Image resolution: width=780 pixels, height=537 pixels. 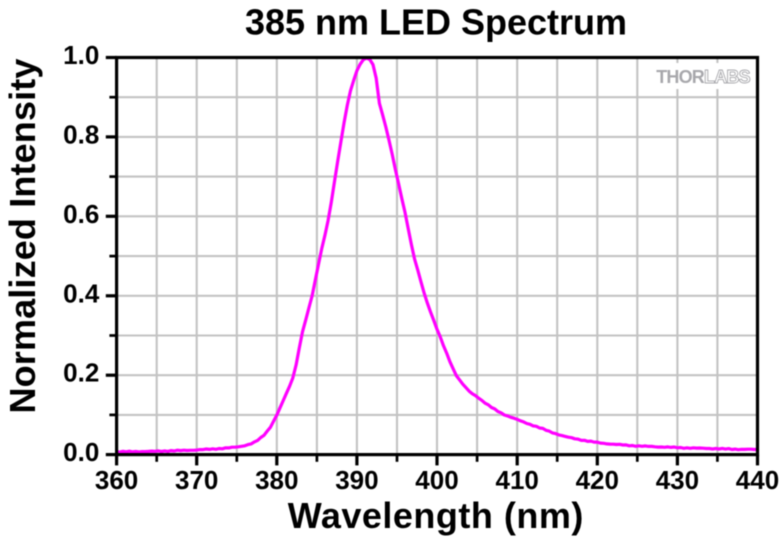 What do you see at coordinates (81, 214) in the screenshot?
I see `svg-text: 0.6` at bounding box center [81, 214].